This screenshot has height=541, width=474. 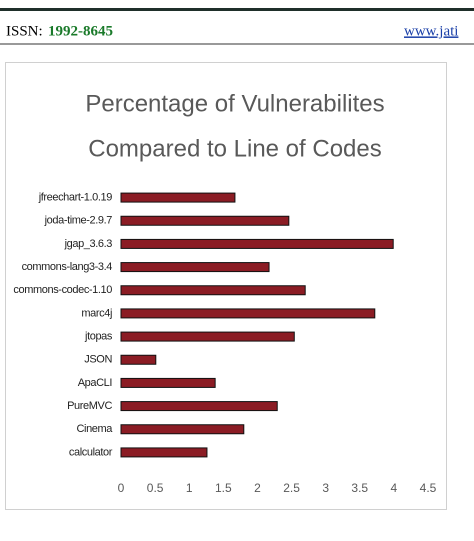 What do you see at coordinates (96, 313) in the screenshot?
I see `y-tick-label: marc4j` at bounding box center [96, 313].